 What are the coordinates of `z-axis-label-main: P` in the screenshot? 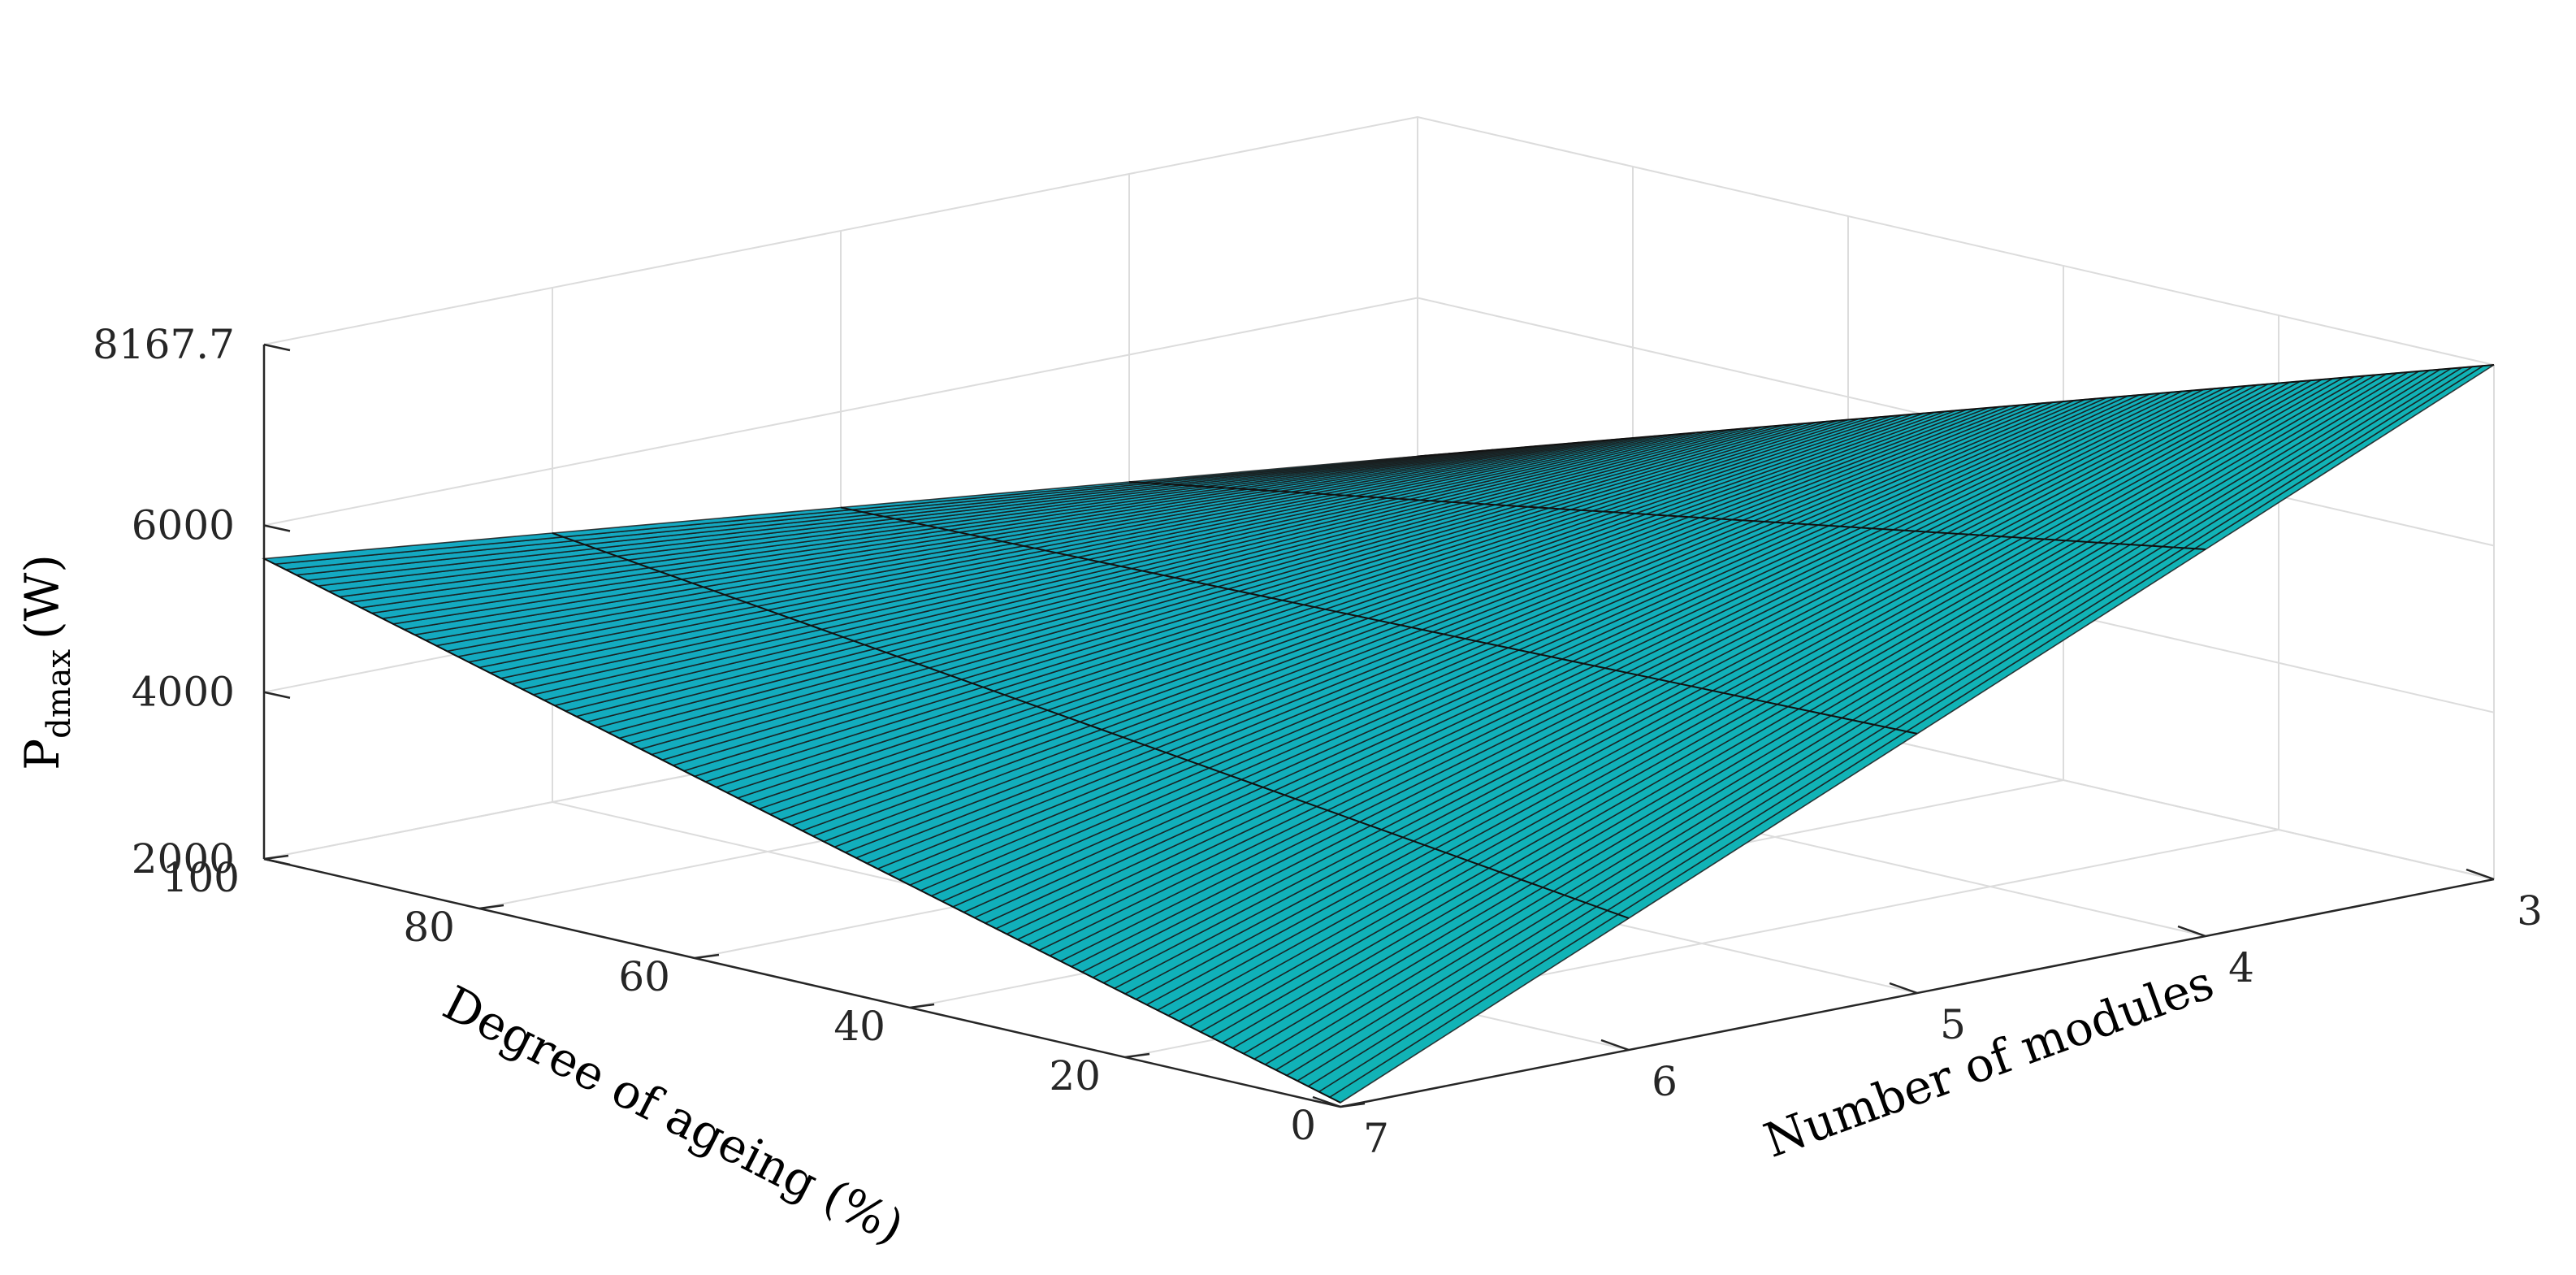 It's located at (42, 754).